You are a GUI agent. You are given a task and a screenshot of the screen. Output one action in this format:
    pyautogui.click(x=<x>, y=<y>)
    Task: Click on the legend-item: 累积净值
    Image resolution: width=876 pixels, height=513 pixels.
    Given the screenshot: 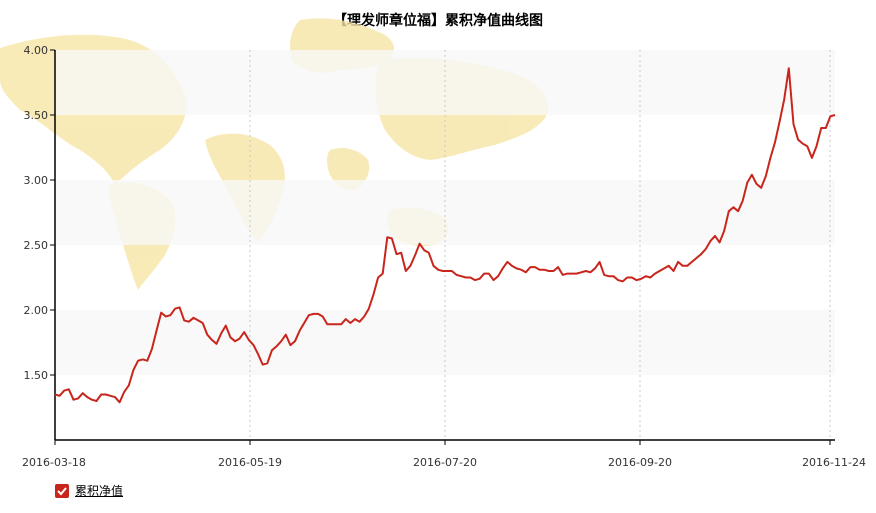 What is the action you would take?
    pyautogui.click(x=89, y=490)
    